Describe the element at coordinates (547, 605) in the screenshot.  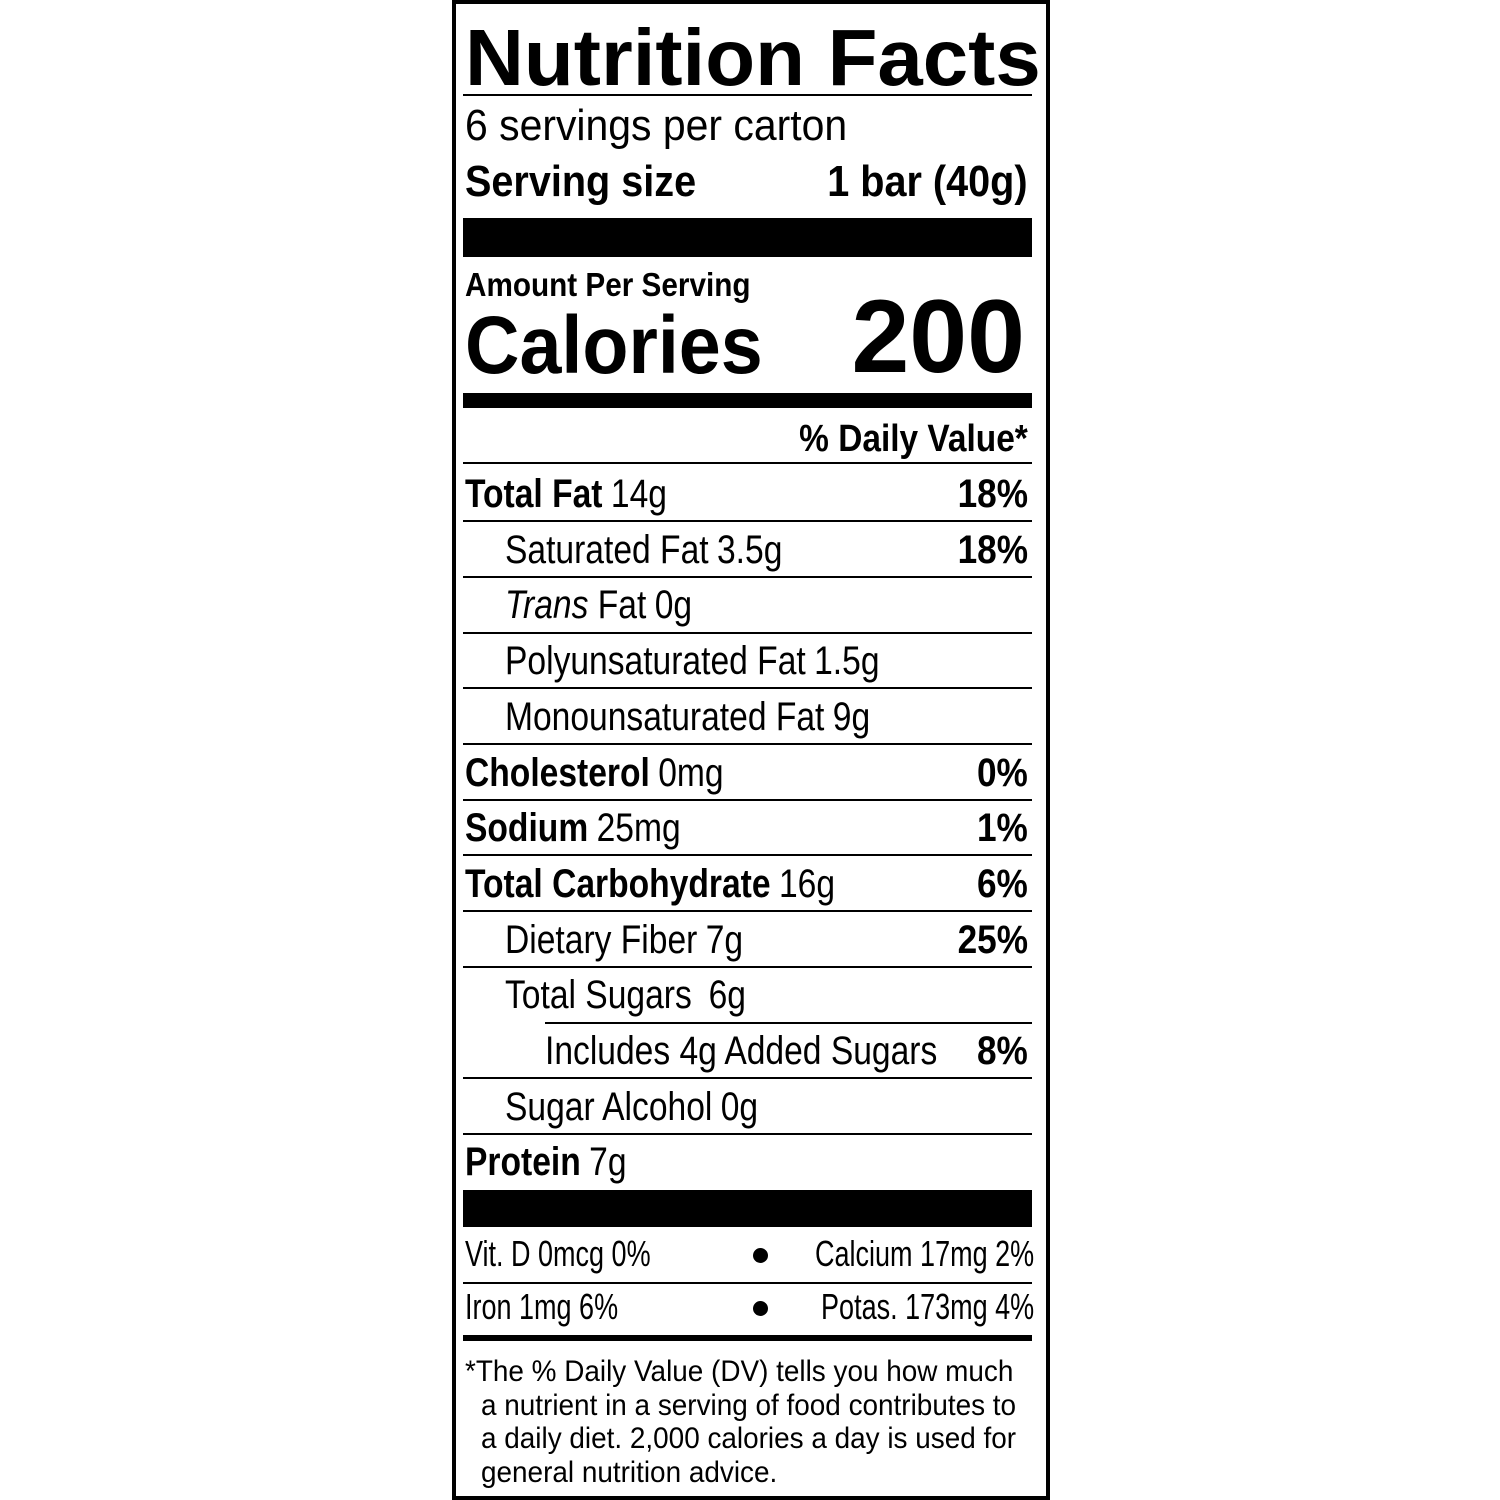
I see `nutrient-italic: Trans` at that location.